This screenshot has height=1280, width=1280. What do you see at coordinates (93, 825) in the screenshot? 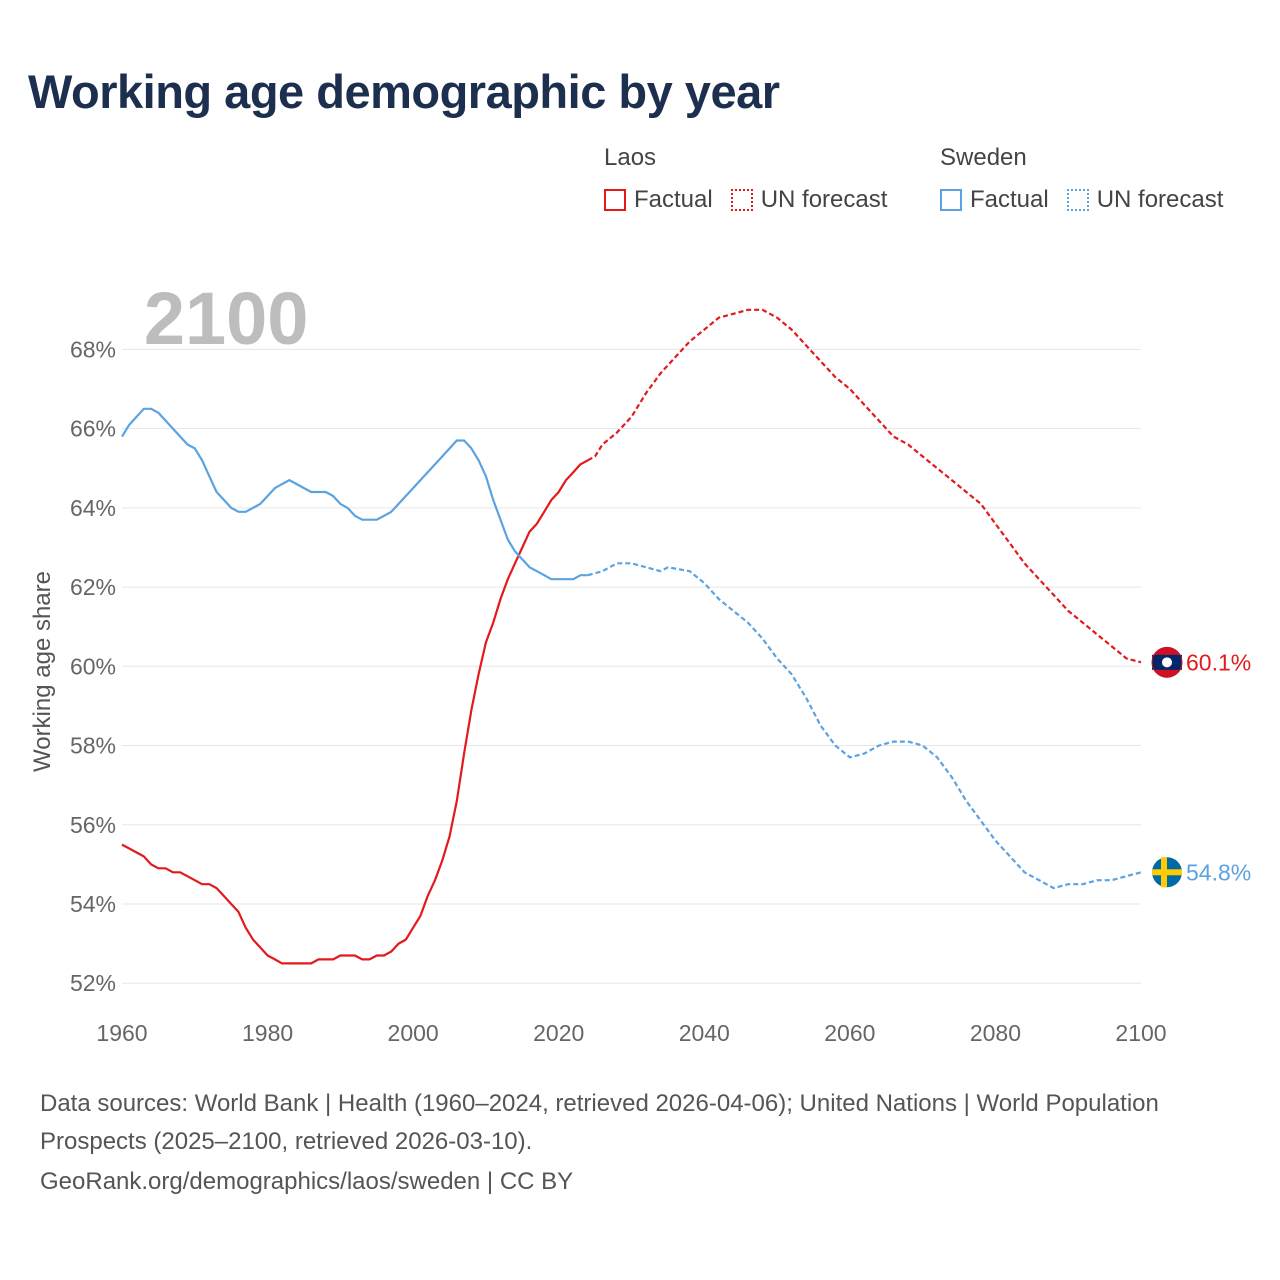
I see `y-tick-label: 56%` at bounding box center [93, 825].